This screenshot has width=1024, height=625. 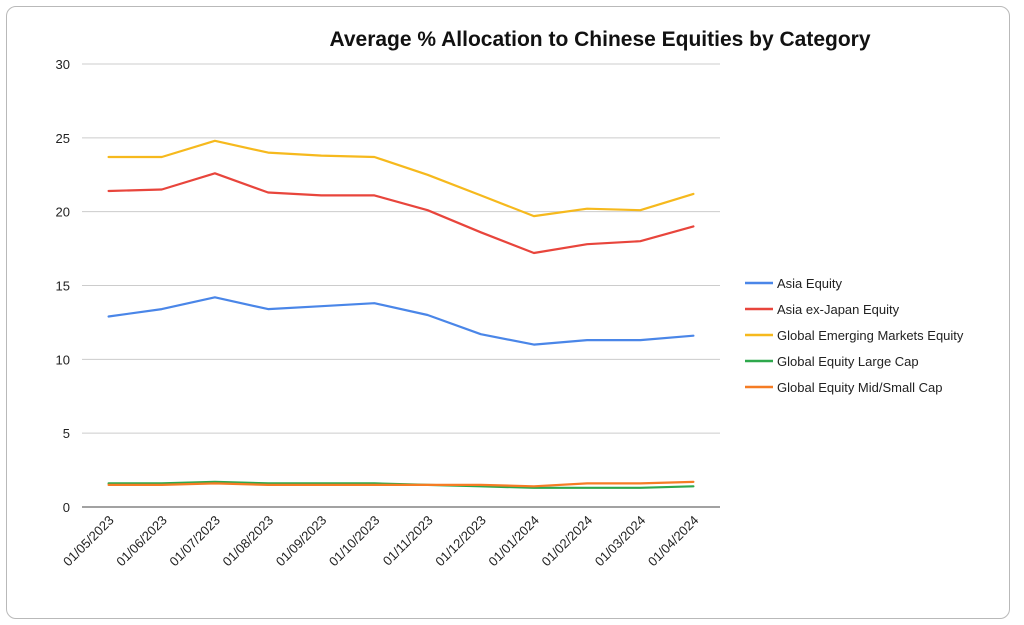 What do you see at coordinates (513, 541) in the screenshot?
I see `x-tick-label: 01/01/2024` at bounding box center [513, 541].